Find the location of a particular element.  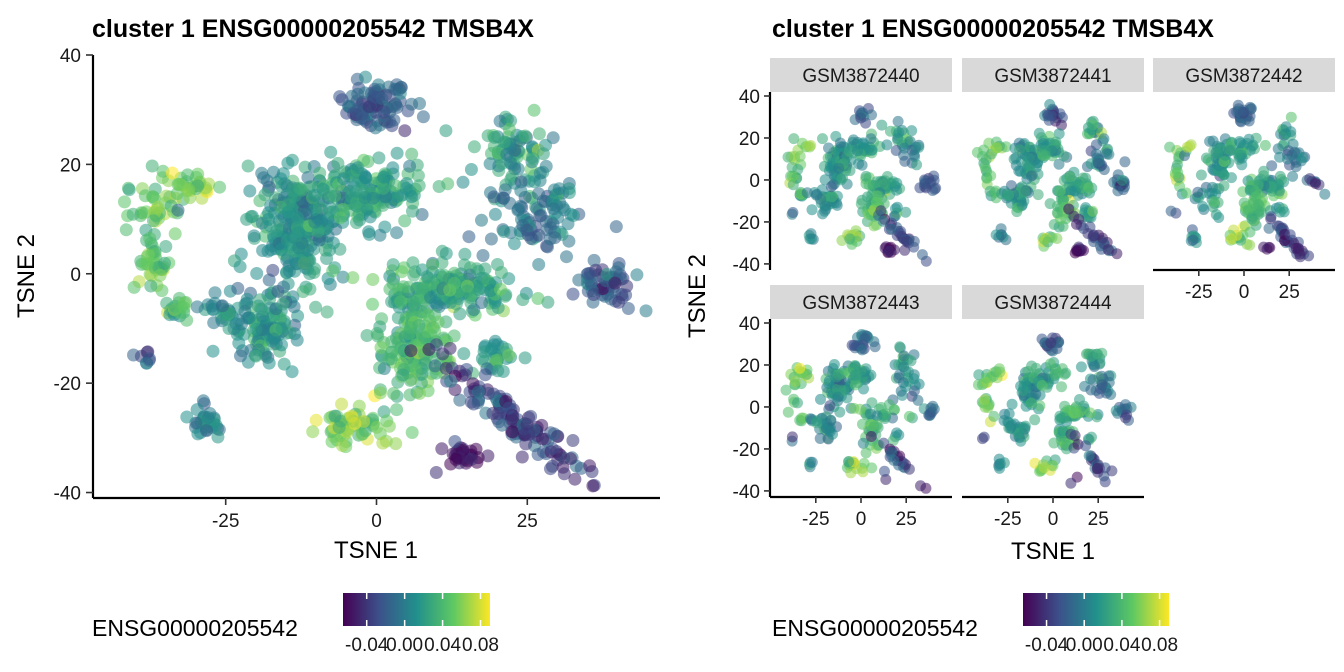

left-y-tick-label: -40 is located at coordinates (67, 494).